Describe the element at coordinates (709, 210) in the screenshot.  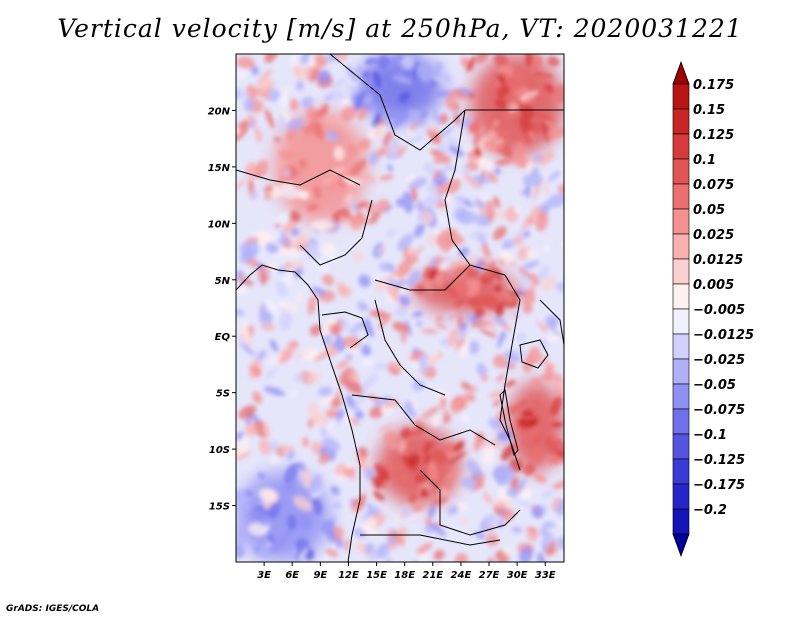
I see `colorbar-label: 0.05` at that location.